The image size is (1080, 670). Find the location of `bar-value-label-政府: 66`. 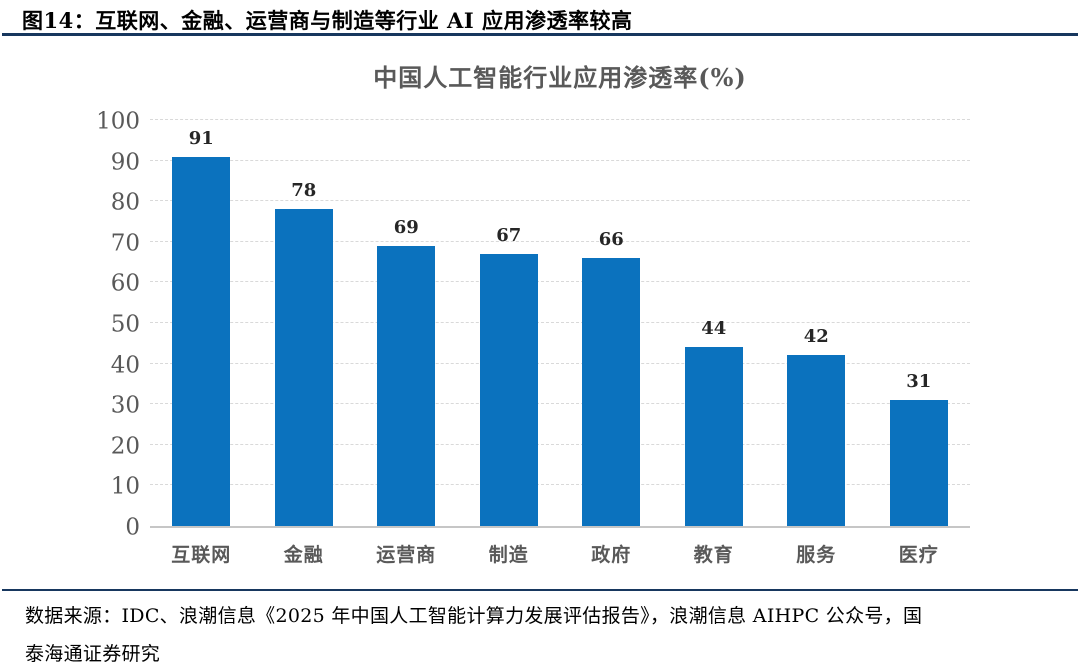

bar-value-label-政府: 66 is located at coordinates (611, 240).